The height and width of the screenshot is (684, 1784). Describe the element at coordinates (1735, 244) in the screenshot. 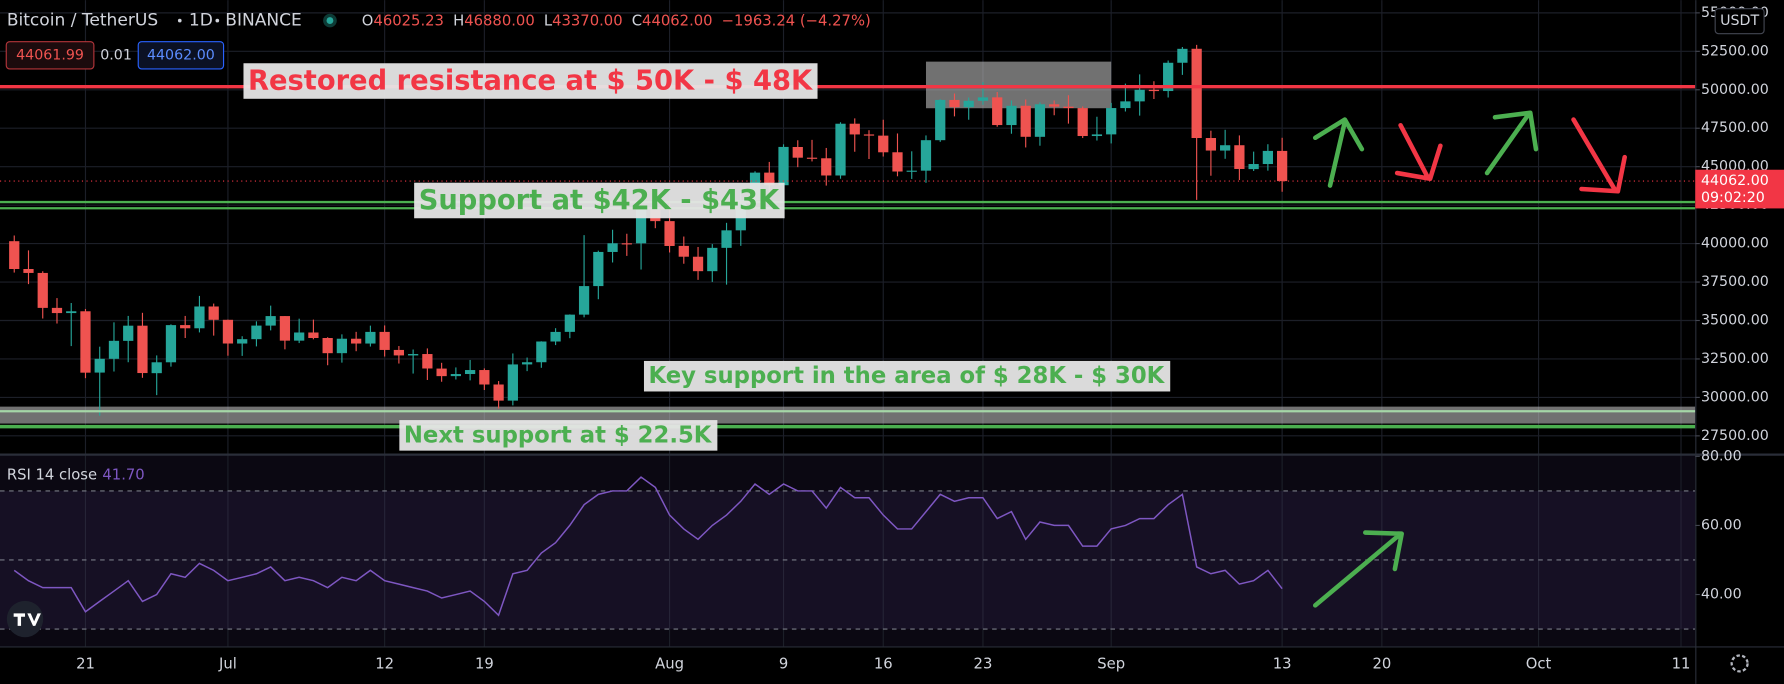

I see `y-tick-label: 40000.00` at that location.